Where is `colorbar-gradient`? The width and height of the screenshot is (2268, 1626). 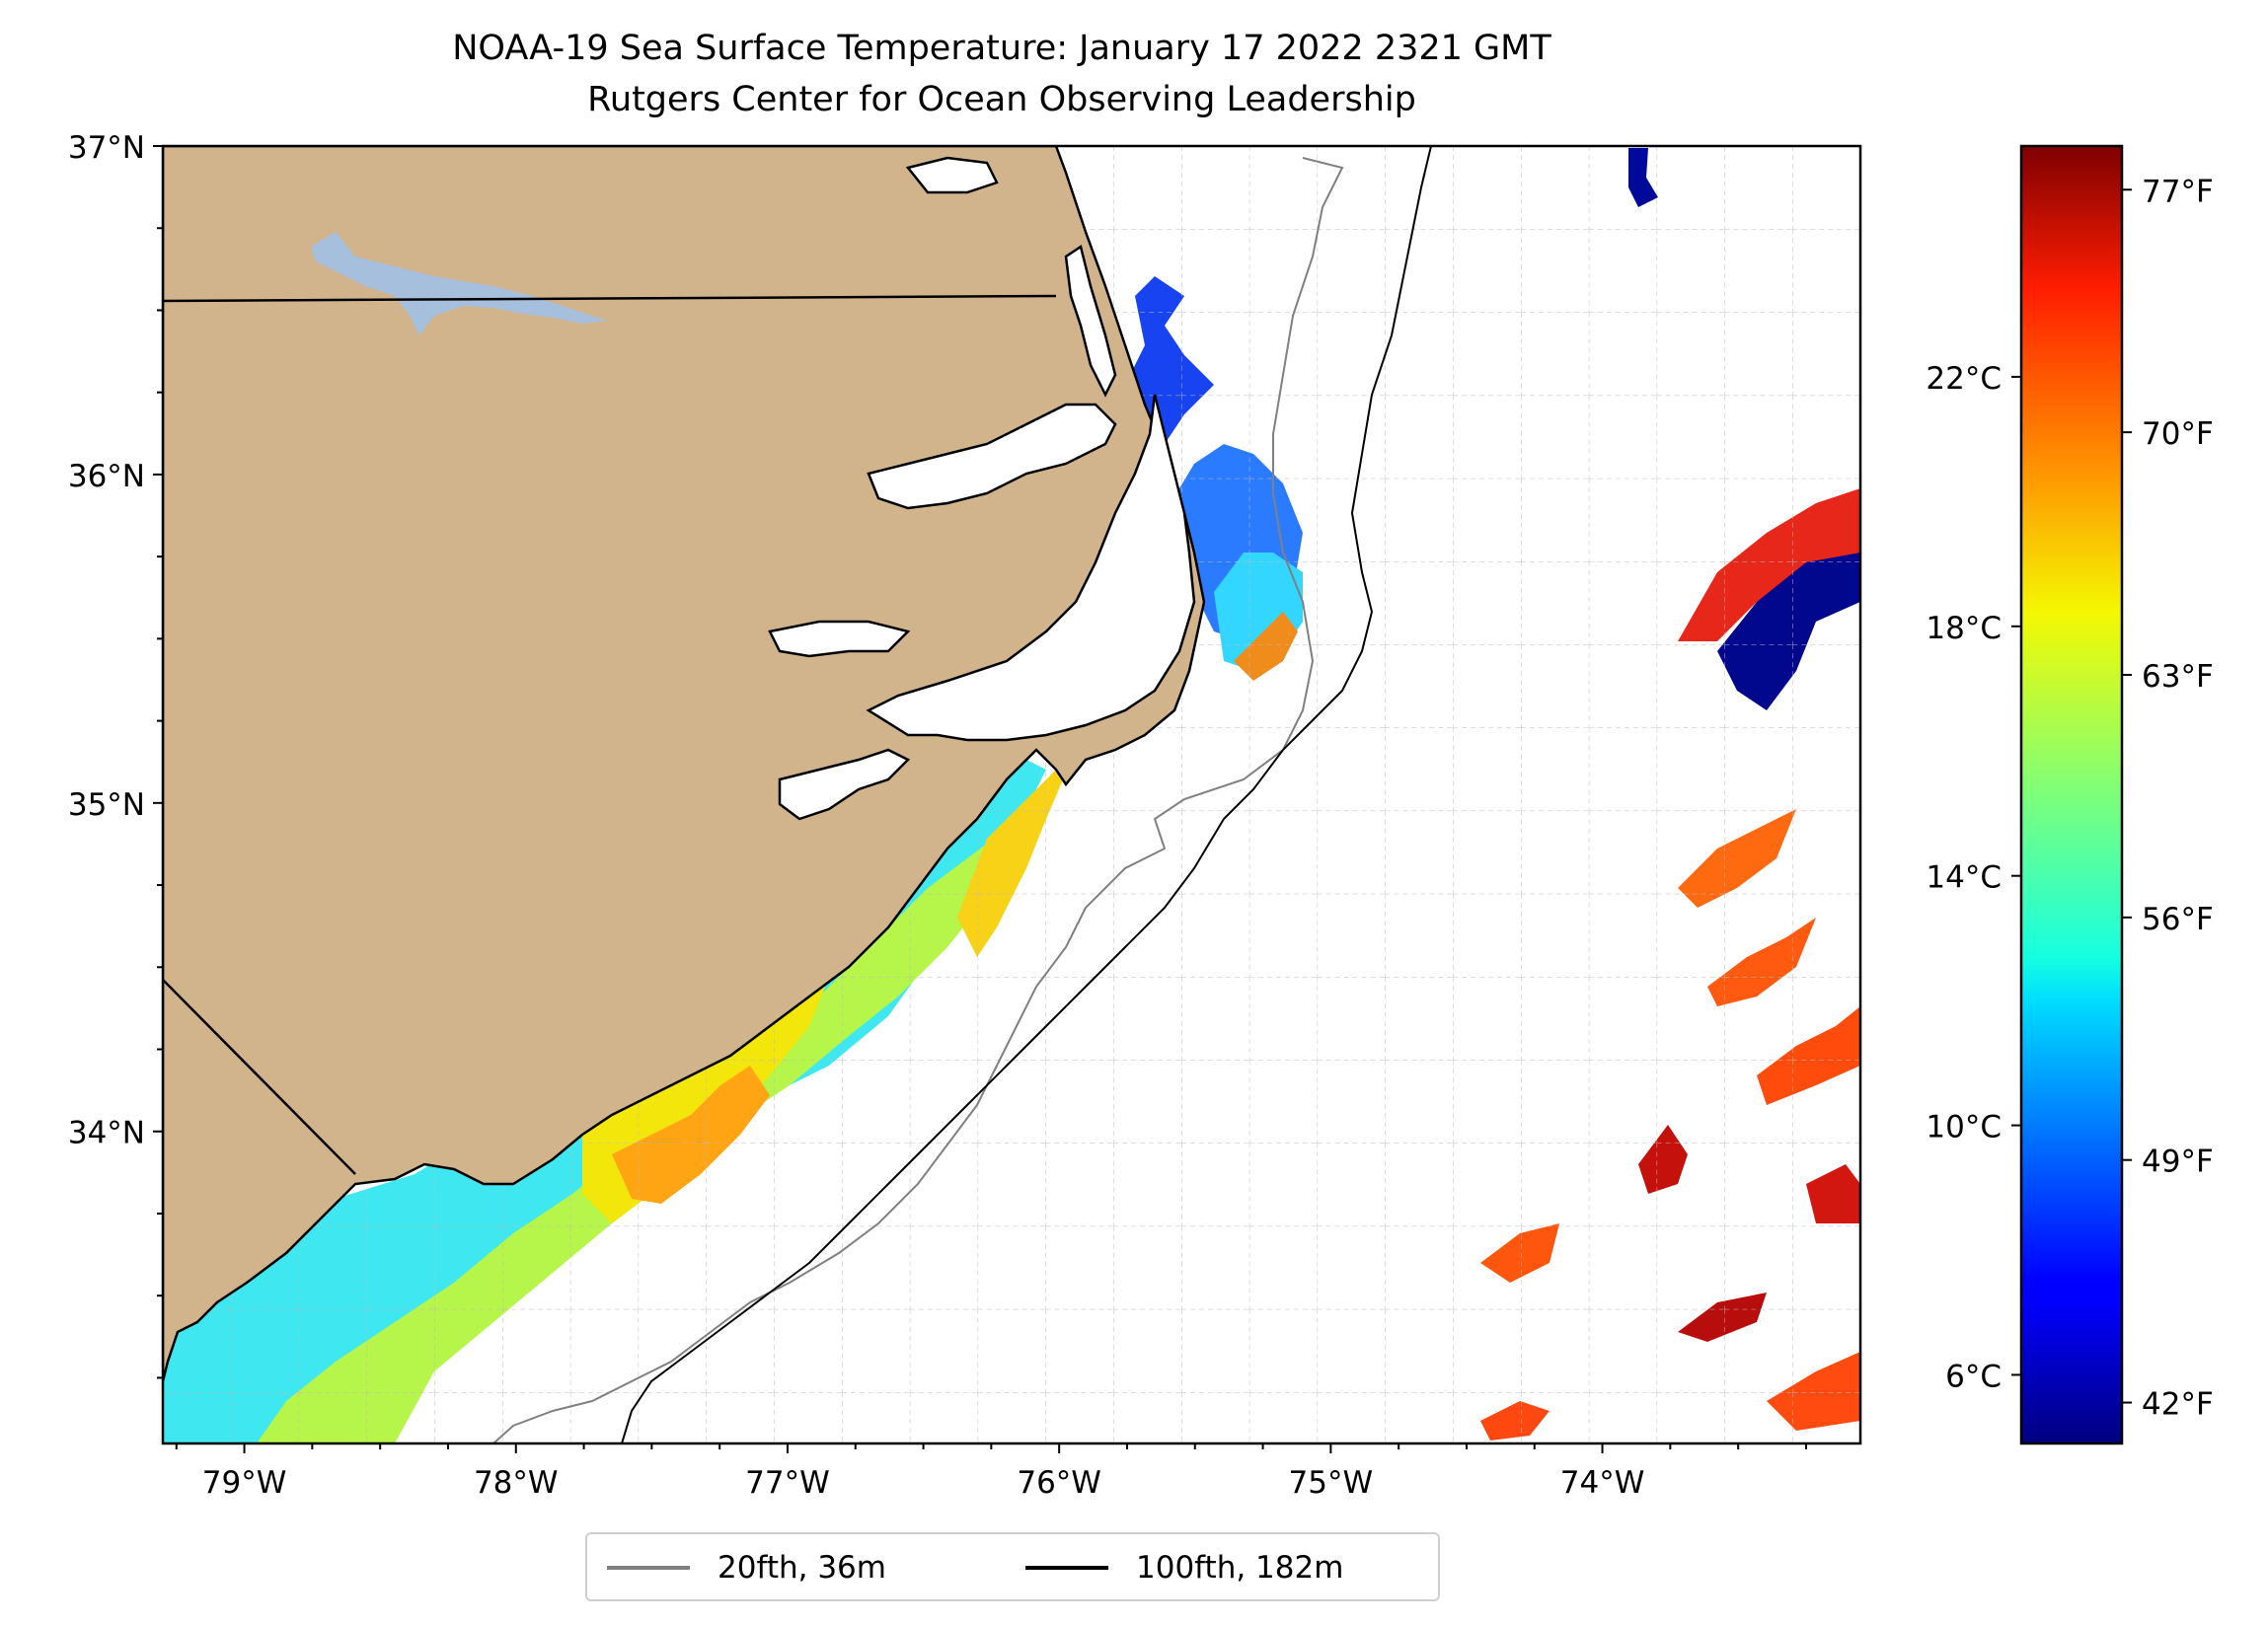
colorbar-gradient is located at coordinates (2071, 794).